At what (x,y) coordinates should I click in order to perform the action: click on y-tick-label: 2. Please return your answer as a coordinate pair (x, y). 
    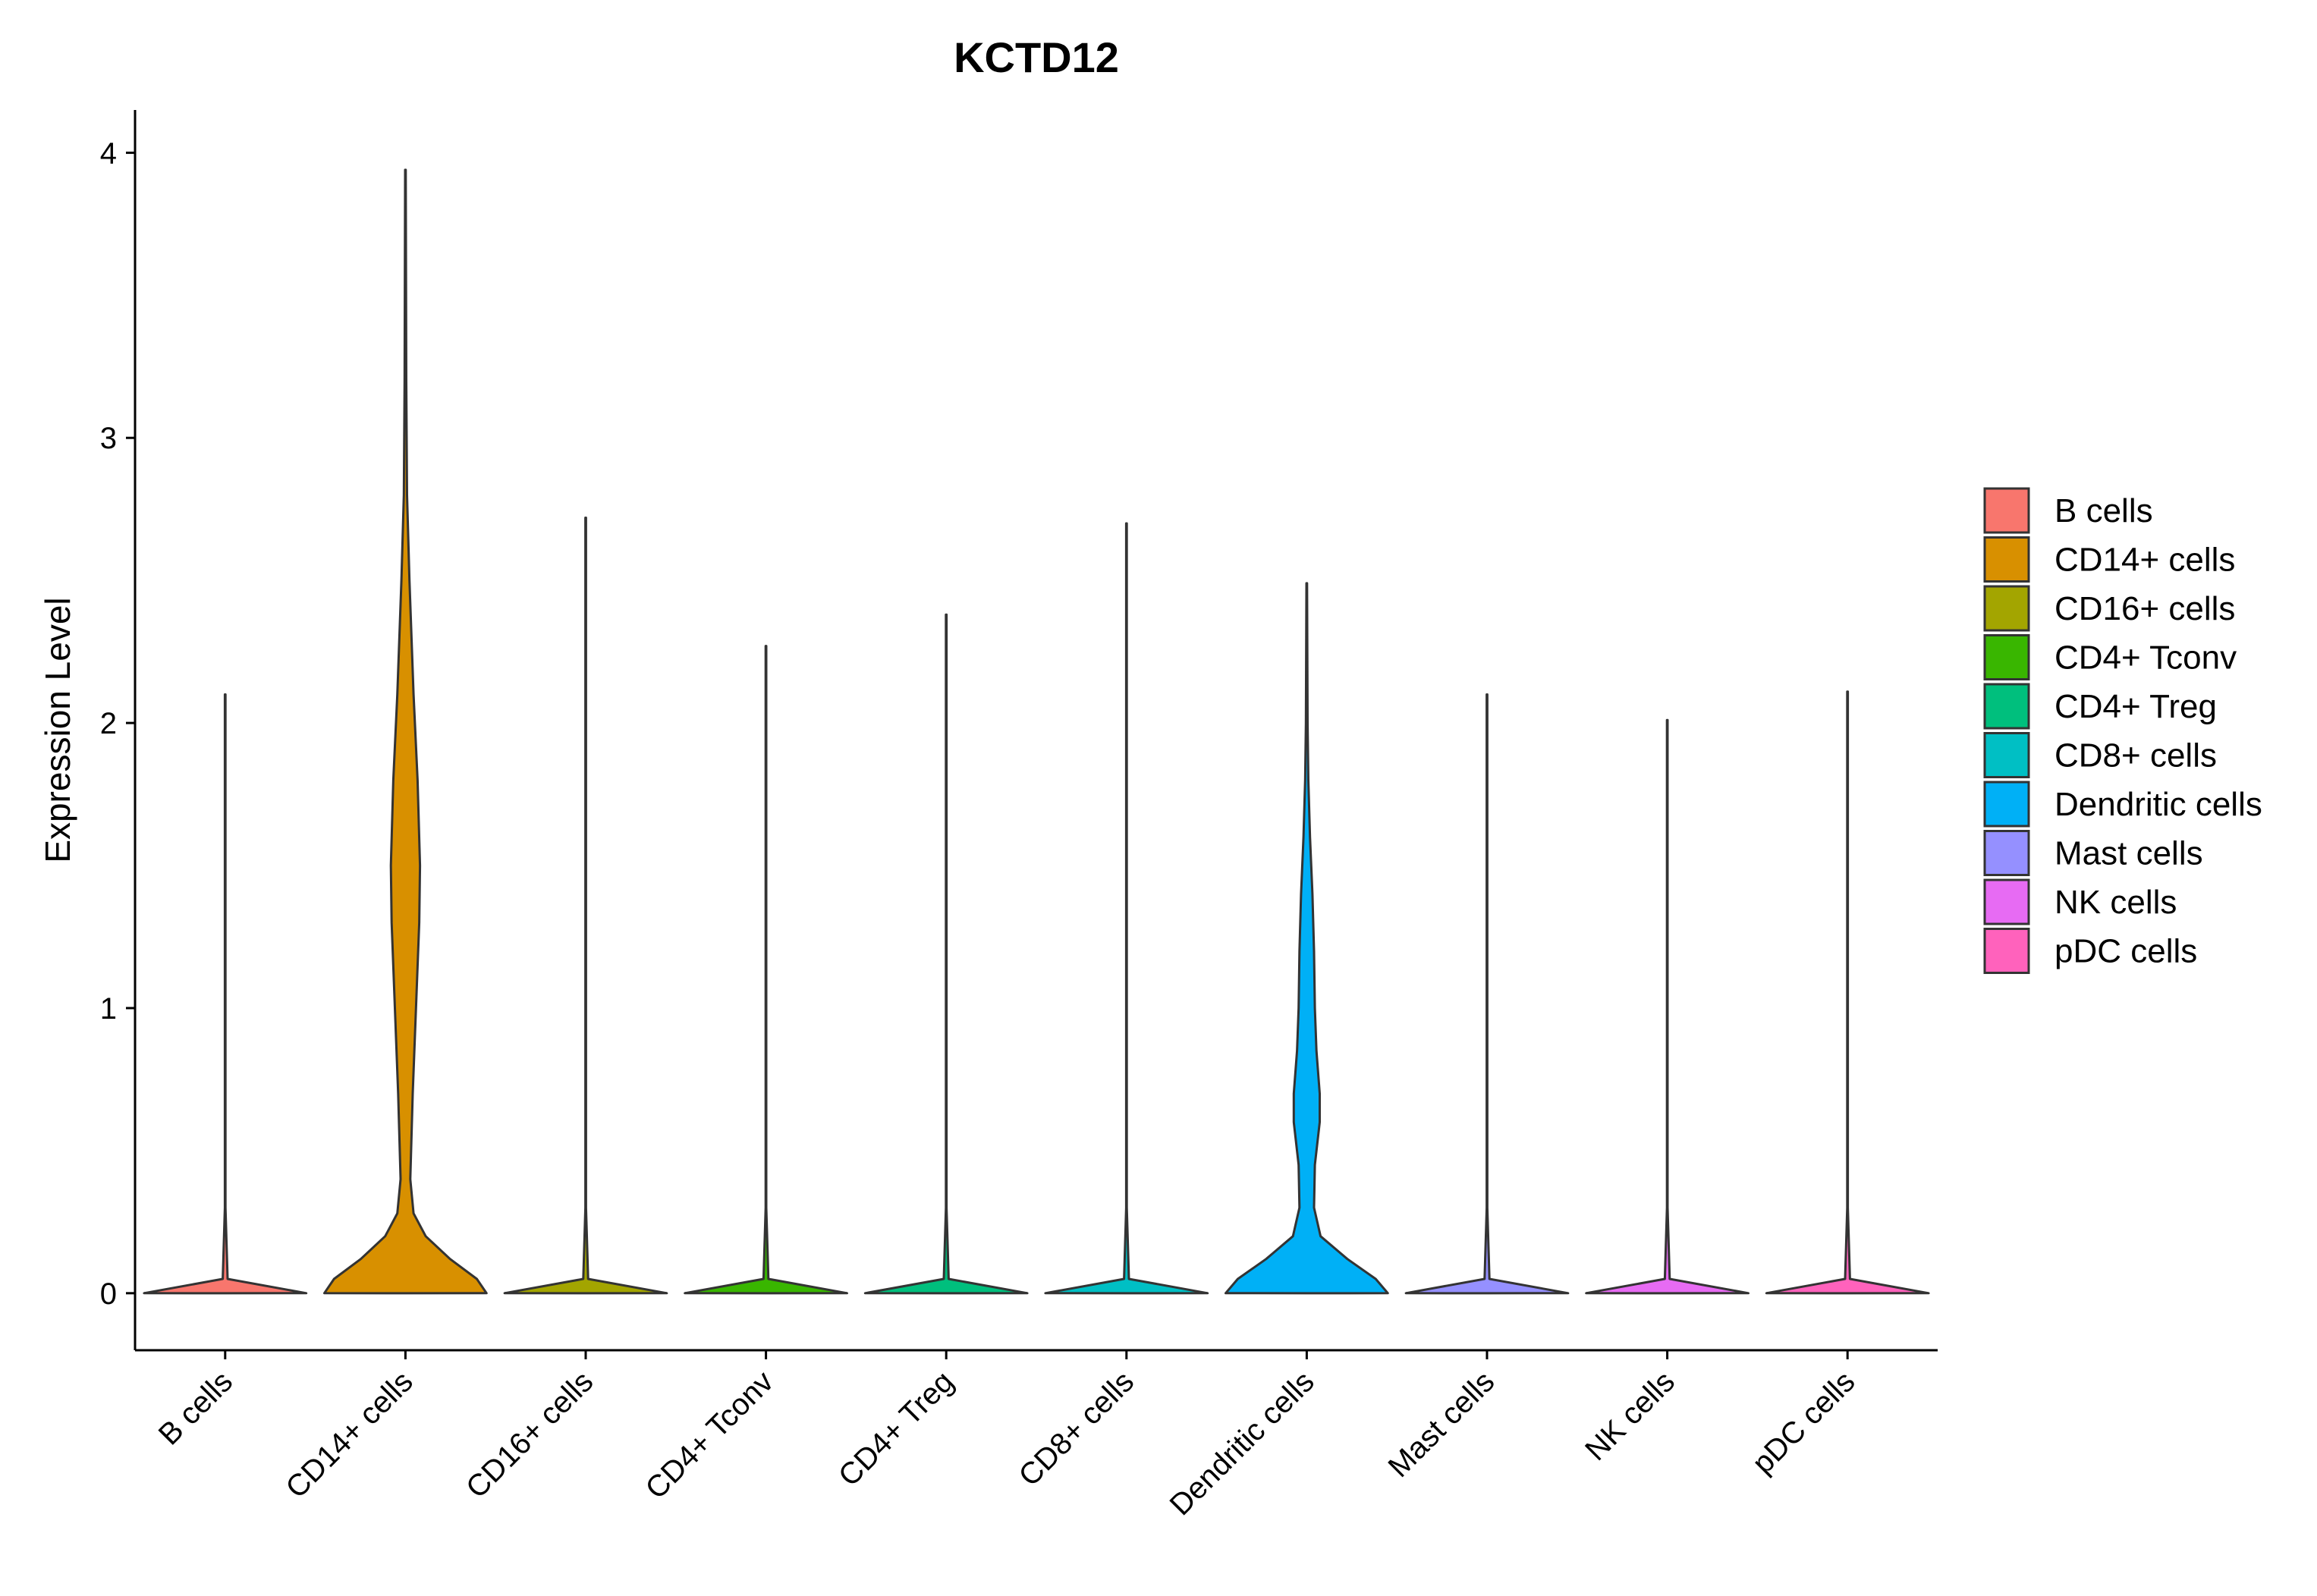
    Looking at the image, I should click on (108, 723).